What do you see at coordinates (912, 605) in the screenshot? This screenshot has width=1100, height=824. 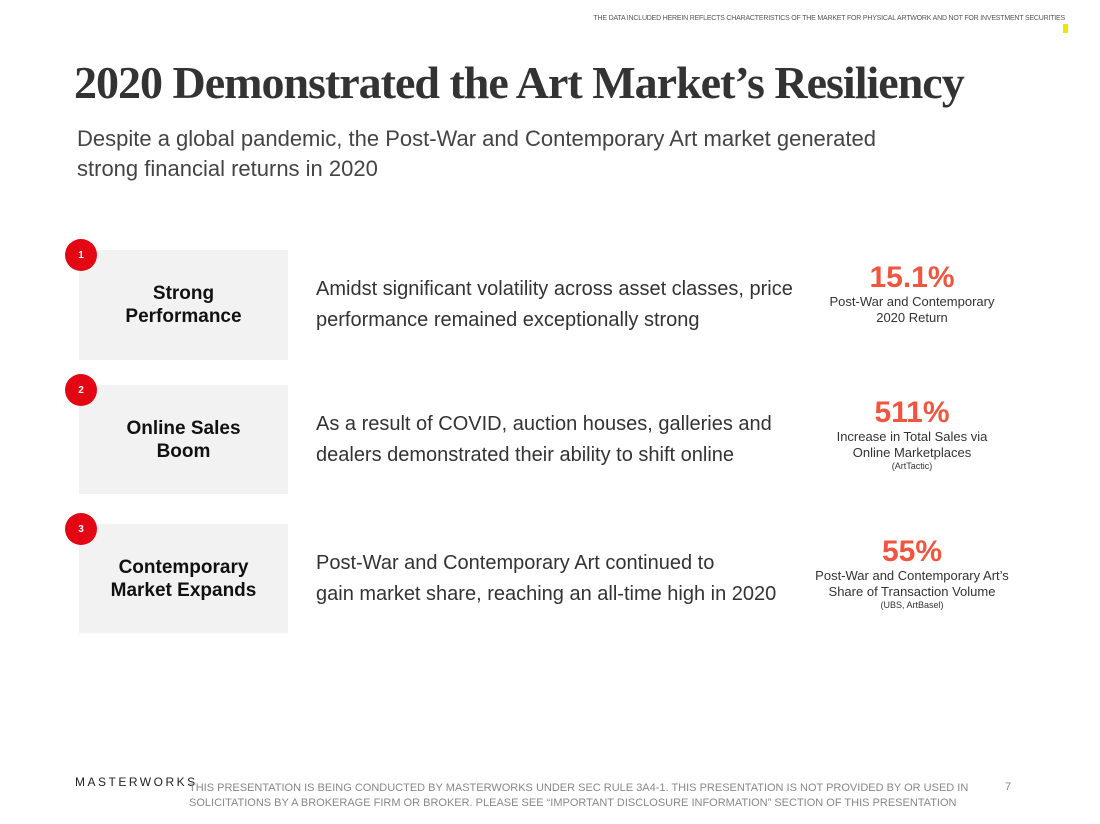 I see `stat-source: (UBS, ArtBasel)` at bounding box center [912, 605].